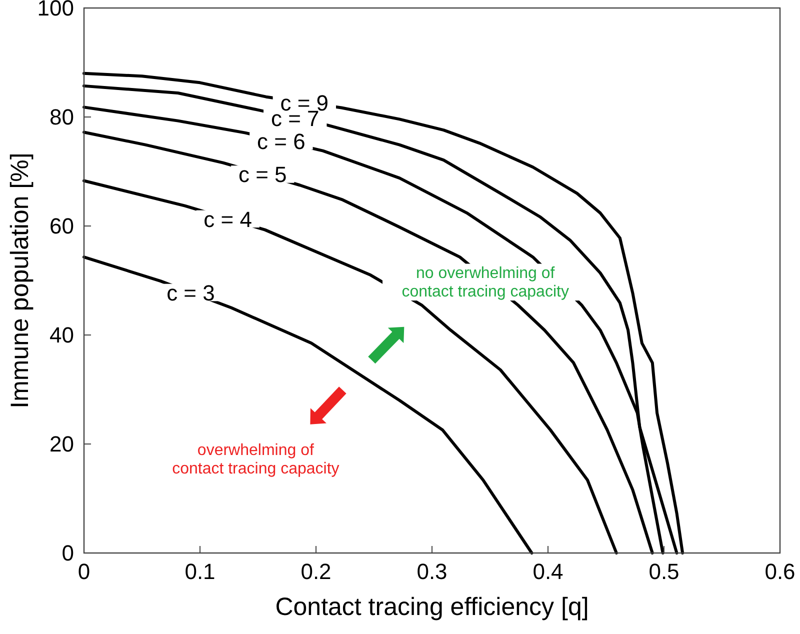 The height and width of the screenshot is (634, 800). Describe the element at coordinates (62, 335) in the screenshot. I see `y-tick-label: 40` at that location.